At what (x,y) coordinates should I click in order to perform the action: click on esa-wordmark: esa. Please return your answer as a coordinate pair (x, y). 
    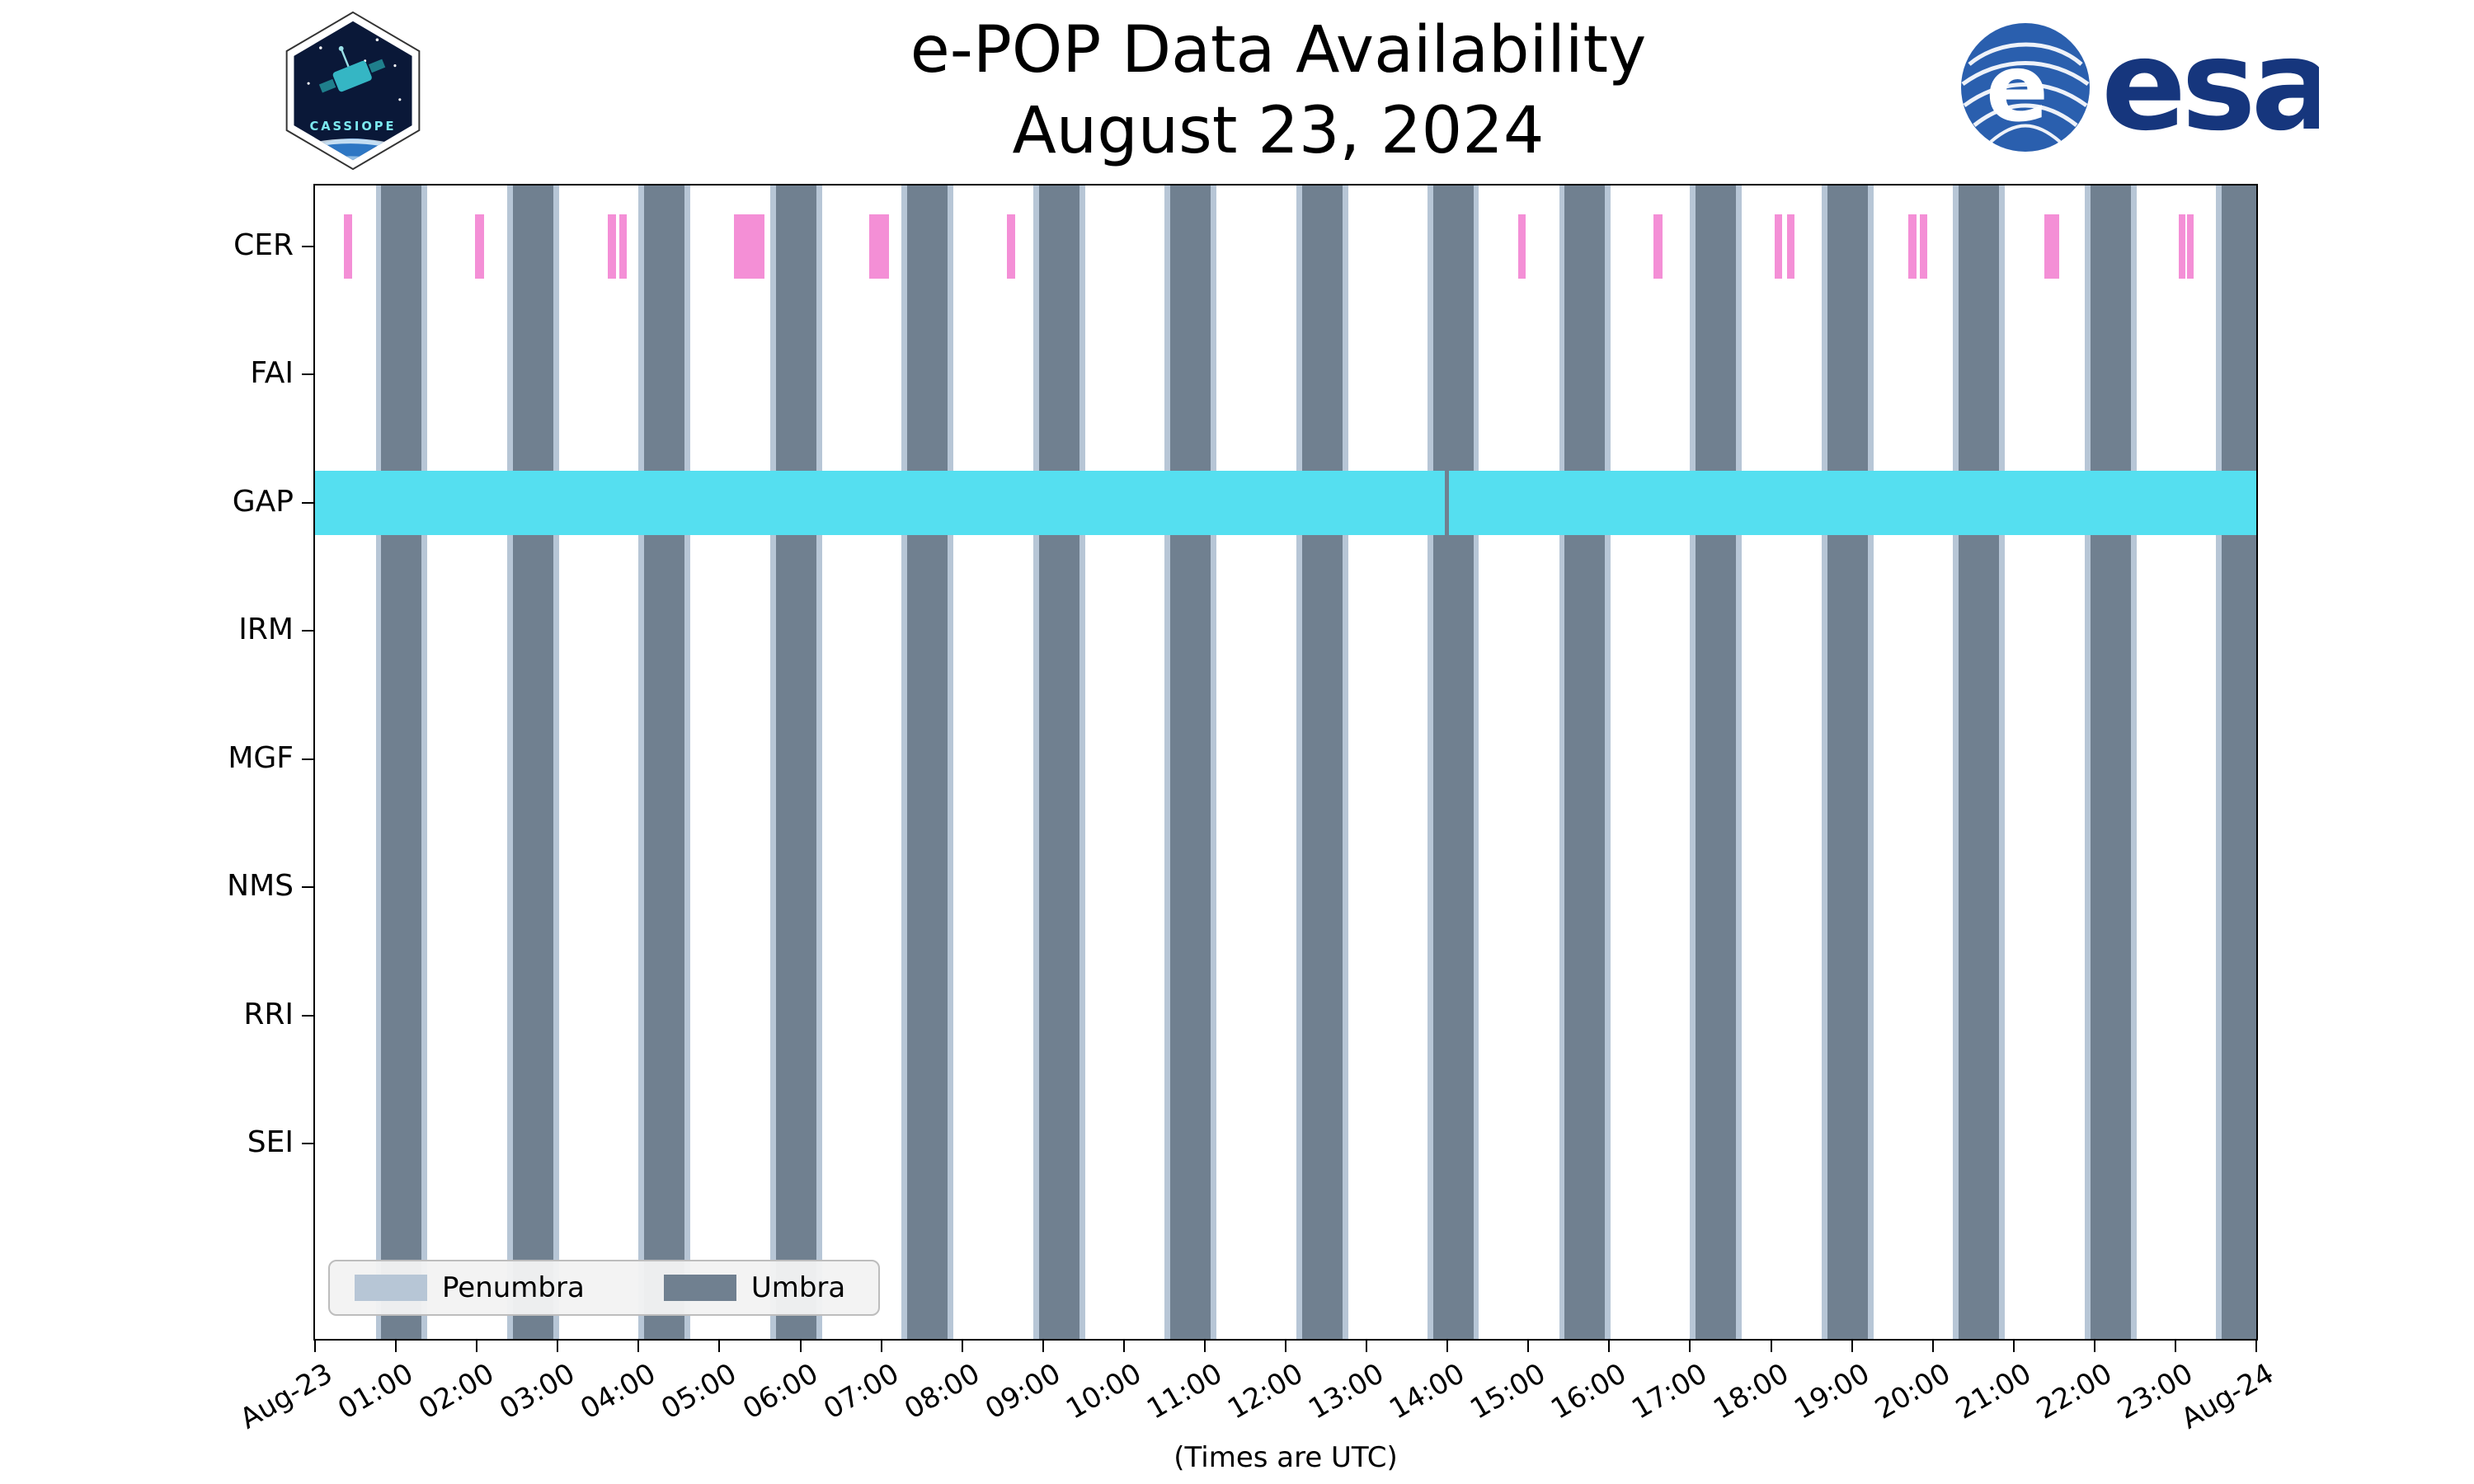
    Looking at the image, I should click on (2210, 87).